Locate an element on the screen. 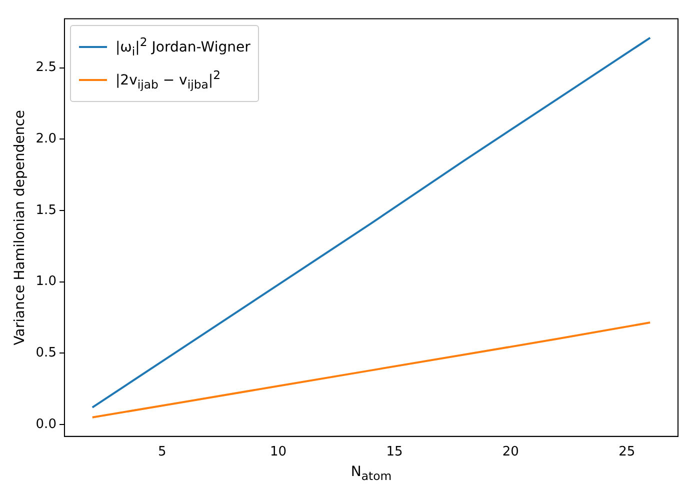 The height and width of the screenshot is (499, 694). x-tick-label: 15 is located at coordinates (394, 452).